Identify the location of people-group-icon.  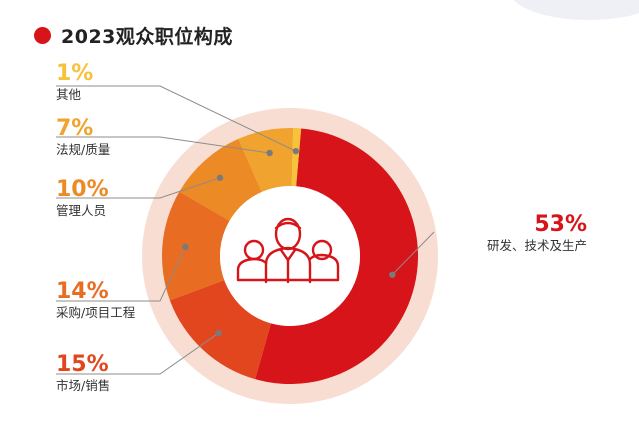
(288, 250).